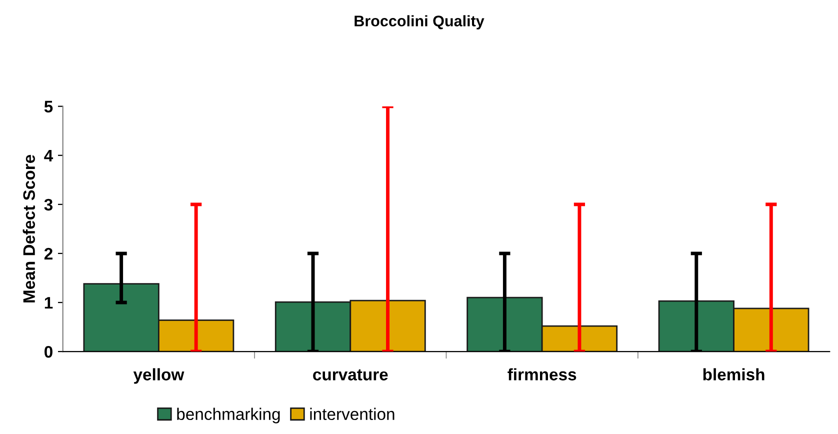  Describe the element at coordinates (350, 374) in the screenshot. I see `x-tick-label: curvature` at that location.